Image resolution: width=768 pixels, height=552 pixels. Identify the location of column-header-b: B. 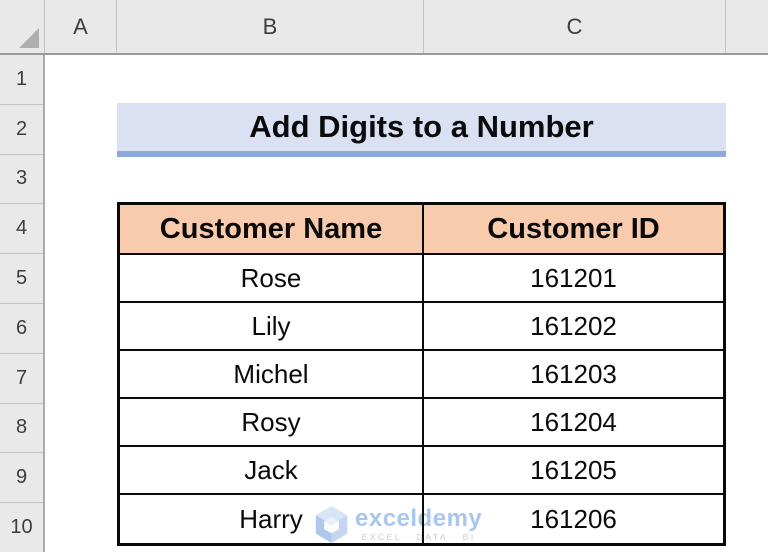
(270, 26).